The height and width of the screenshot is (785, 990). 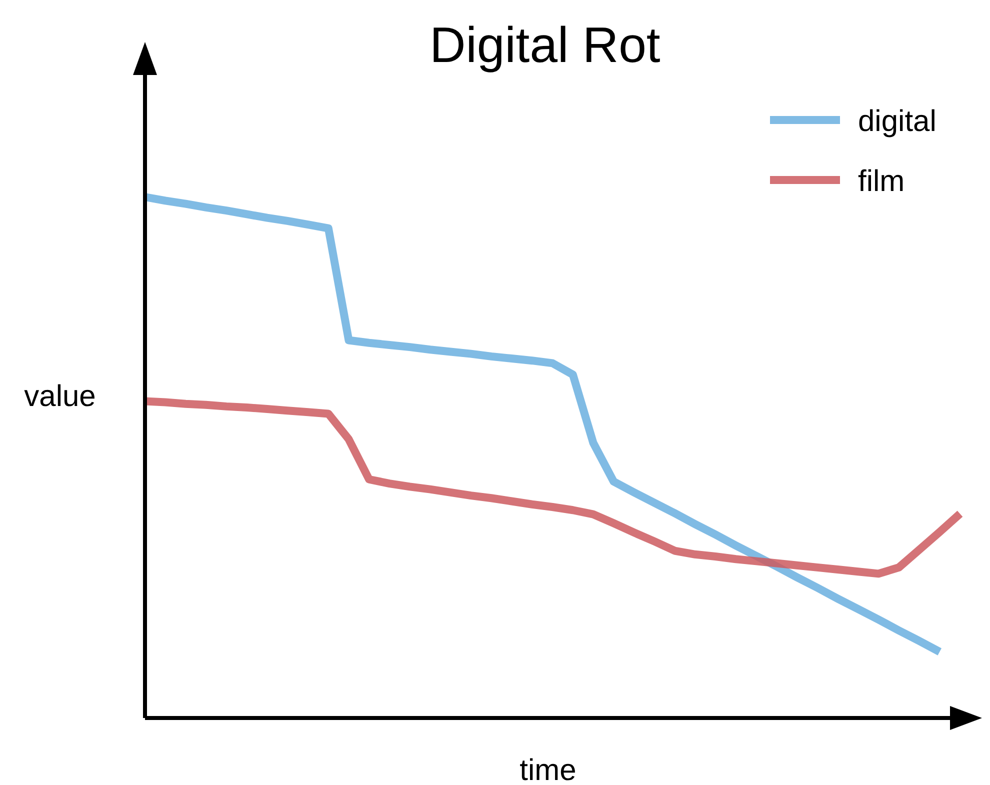 What do you see at coordinates (60, 396) in the screenshot?
I see `y-axis-title: value` at bounding box center [60, 396].